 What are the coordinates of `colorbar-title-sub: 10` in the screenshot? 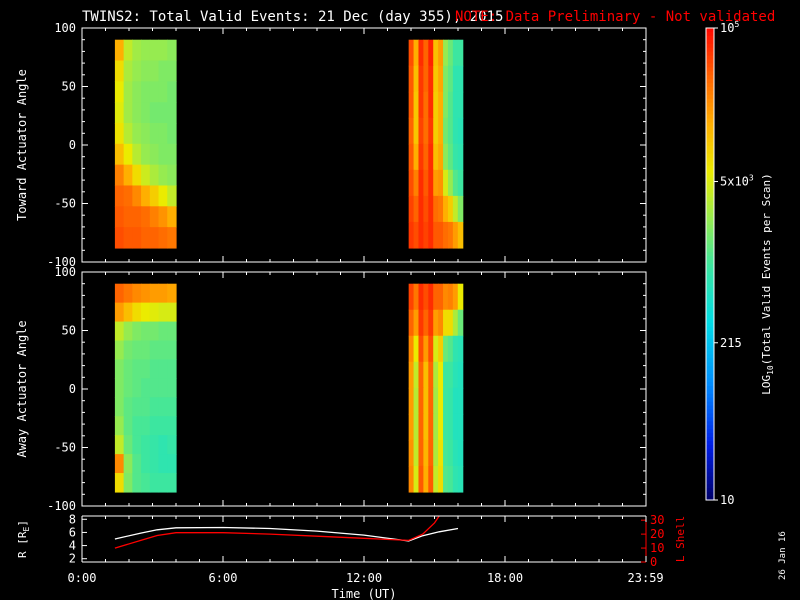 It's located at (770, 370).